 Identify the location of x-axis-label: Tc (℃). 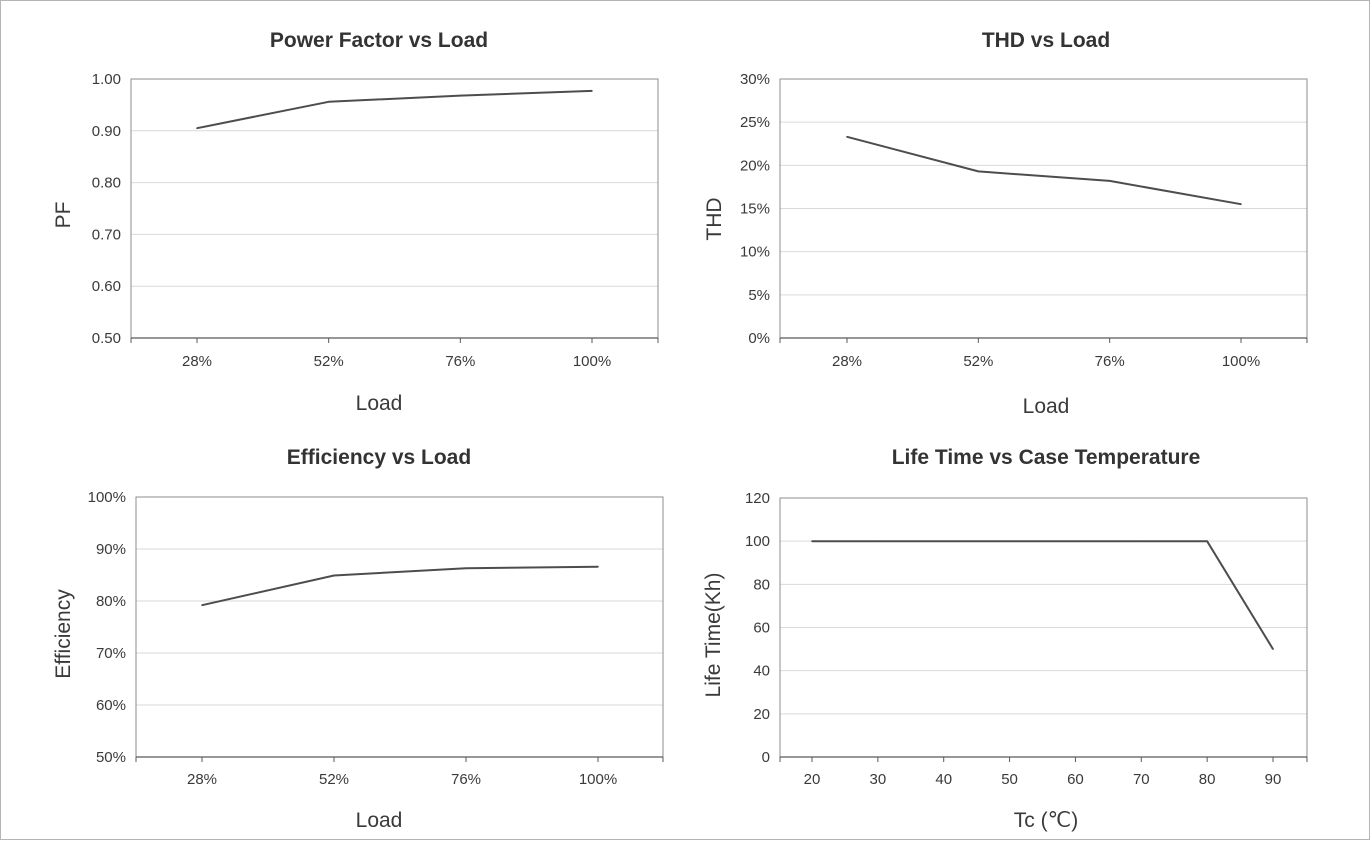
(1046, 820).